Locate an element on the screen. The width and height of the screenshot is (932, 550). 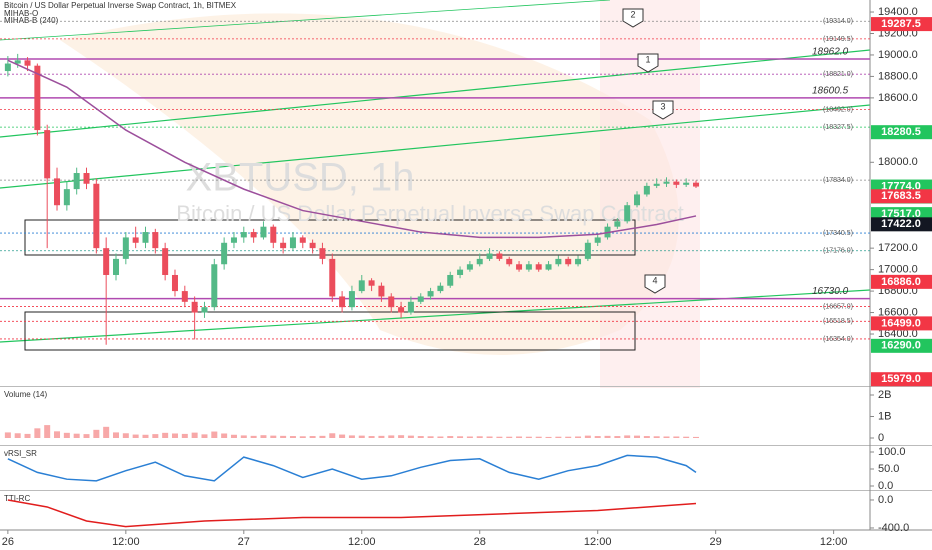
y-tick-label: 18000.0 is located at coordinates (898, 162).